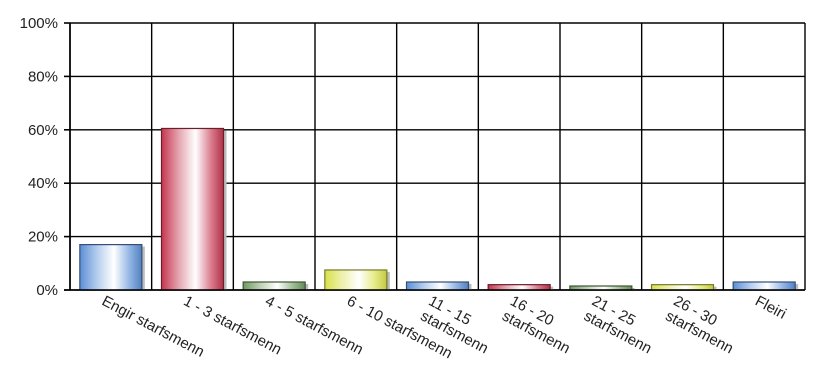 The height and width of the screenshot is (380, 835). Describe the element at coordinates (39, 157) in the screenshot. I see `y-axis-ticks: 0% 20% 40% 60% 80% 100%` at that location.